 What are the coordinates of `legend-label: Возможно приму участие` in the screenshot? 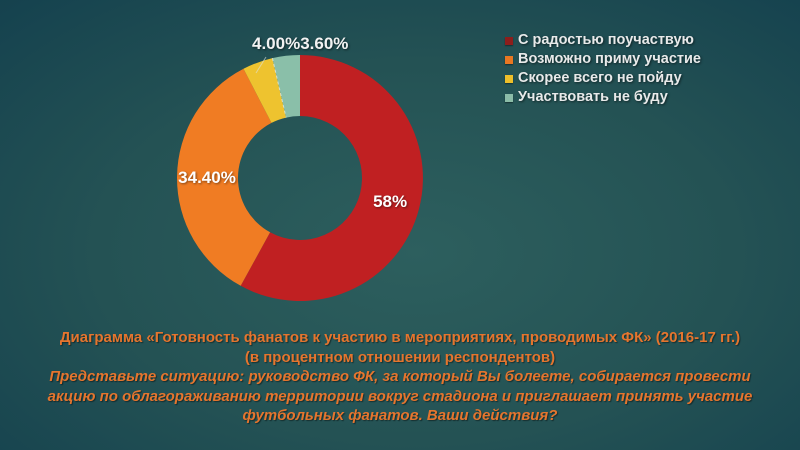 It's located at (609, 59).